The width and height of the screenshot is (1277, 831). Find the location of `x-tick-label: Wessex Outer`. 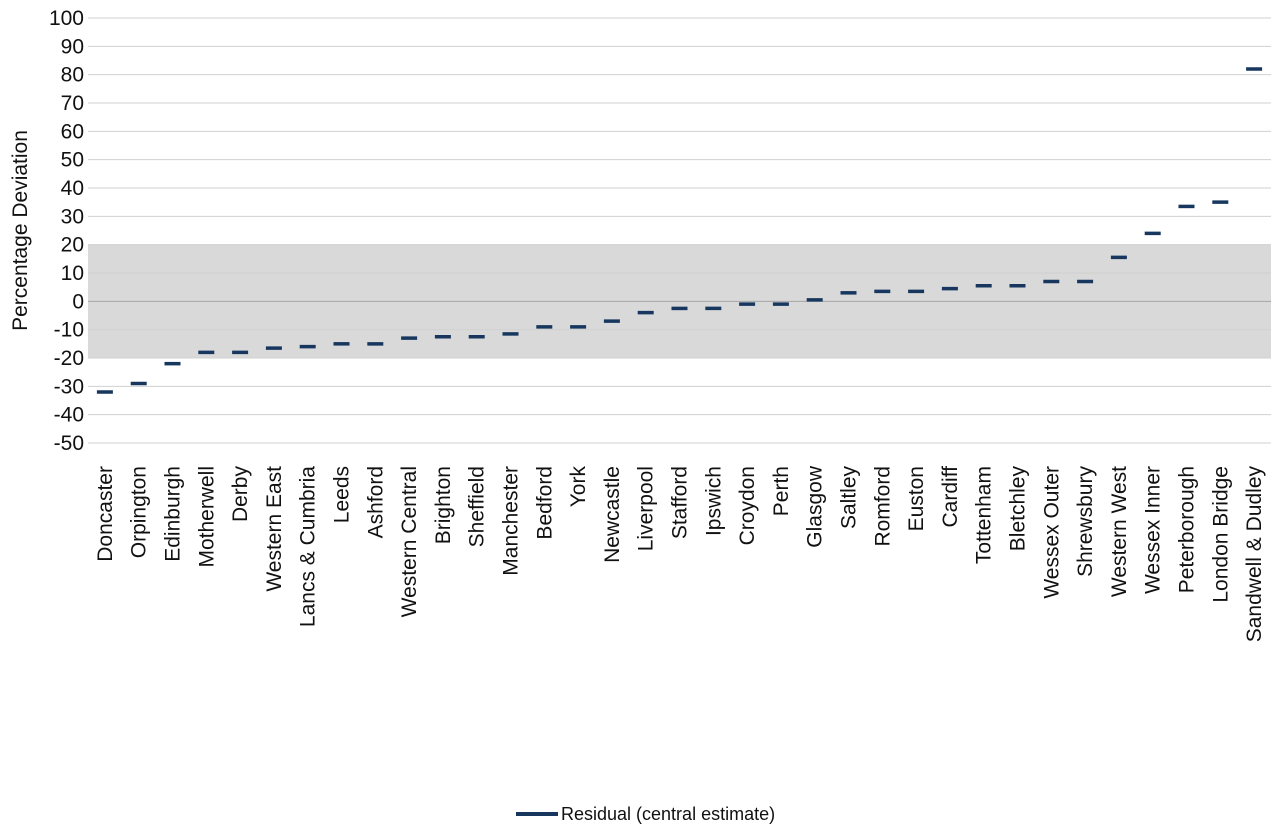

x-tick-label: Wessex Outer is located at coordinates (1051, 532).